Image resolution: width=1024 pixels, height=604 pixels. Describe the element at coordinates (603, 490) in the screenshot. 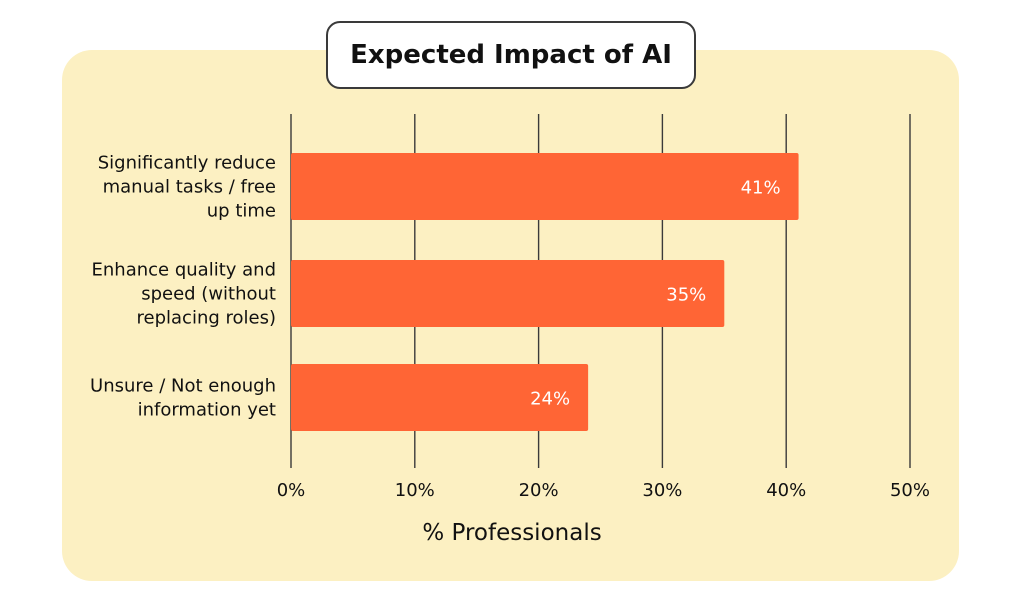

I see `x-tick-labels: 0% 10% 20% 30% 40% 50%` at that location.